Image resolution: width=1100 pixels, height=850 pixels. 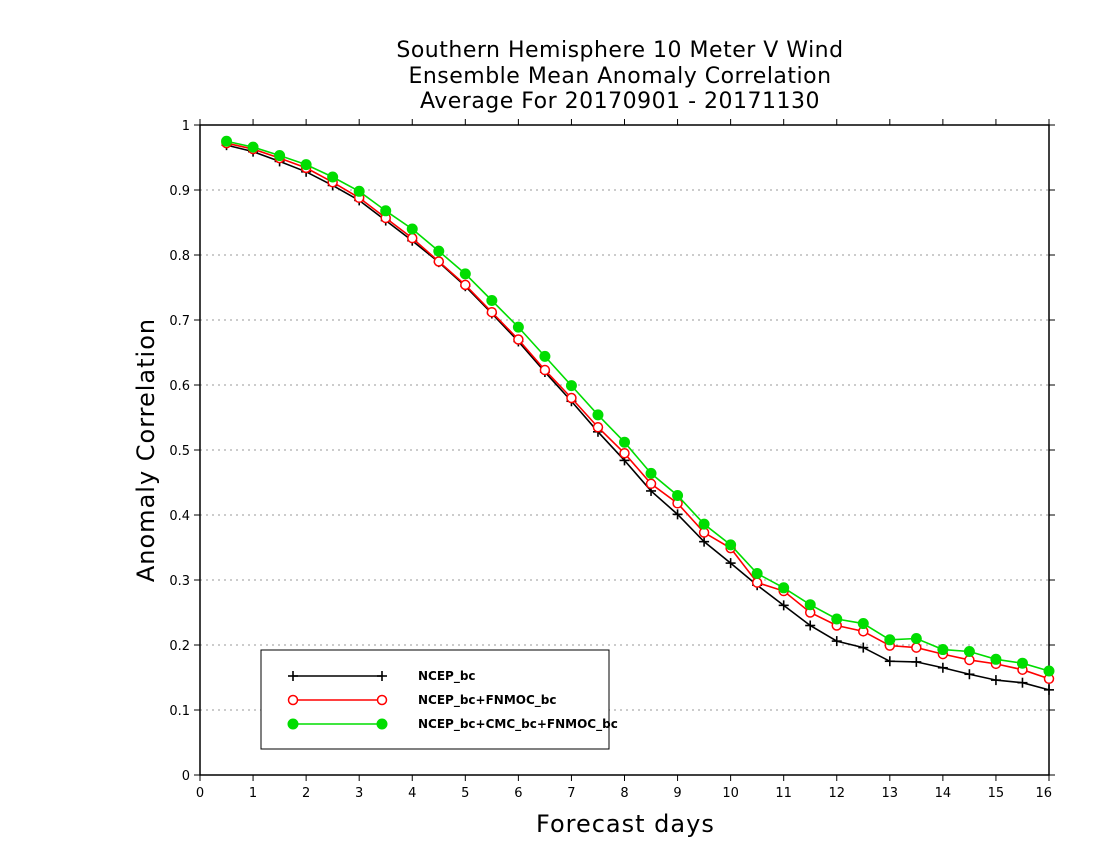 What do you see at coordinates (518, 724) in the screenshot?
I see `legend-label-2: NCEP_bc+CMC_bc+FNMOC_bc` at bounding box center [518, 724].